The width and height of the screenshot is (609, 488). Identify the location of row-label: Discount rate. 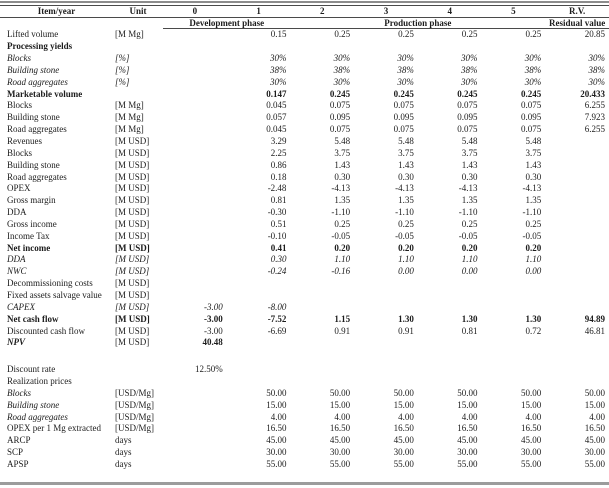
(31, 369).